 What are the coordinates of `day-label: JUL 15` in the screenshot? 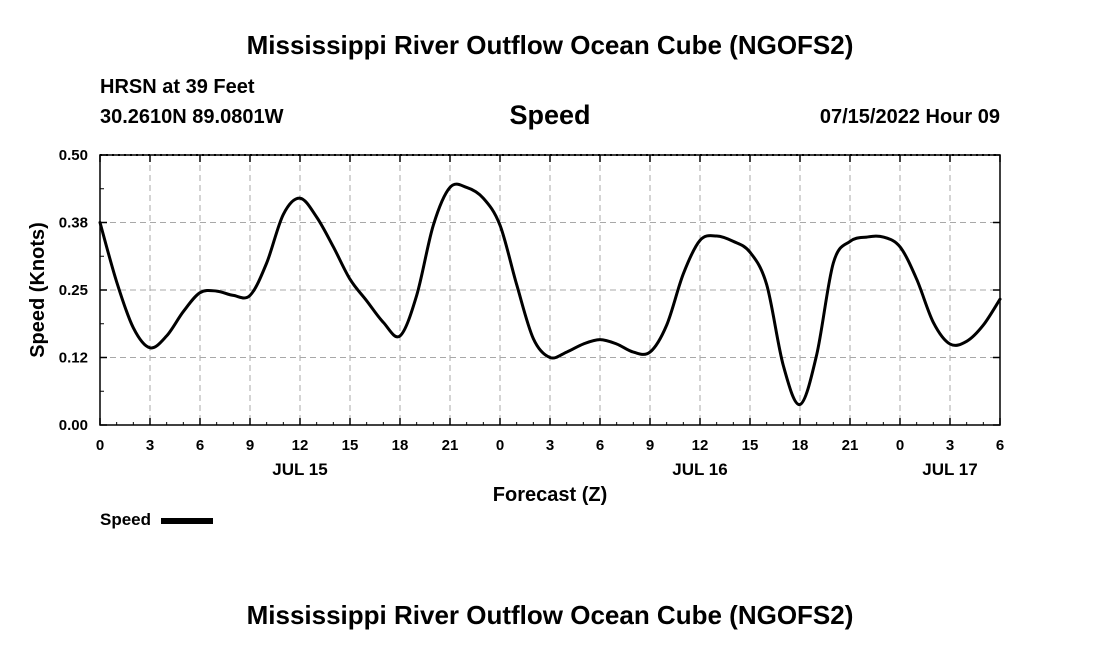 It's located at (299, 469).